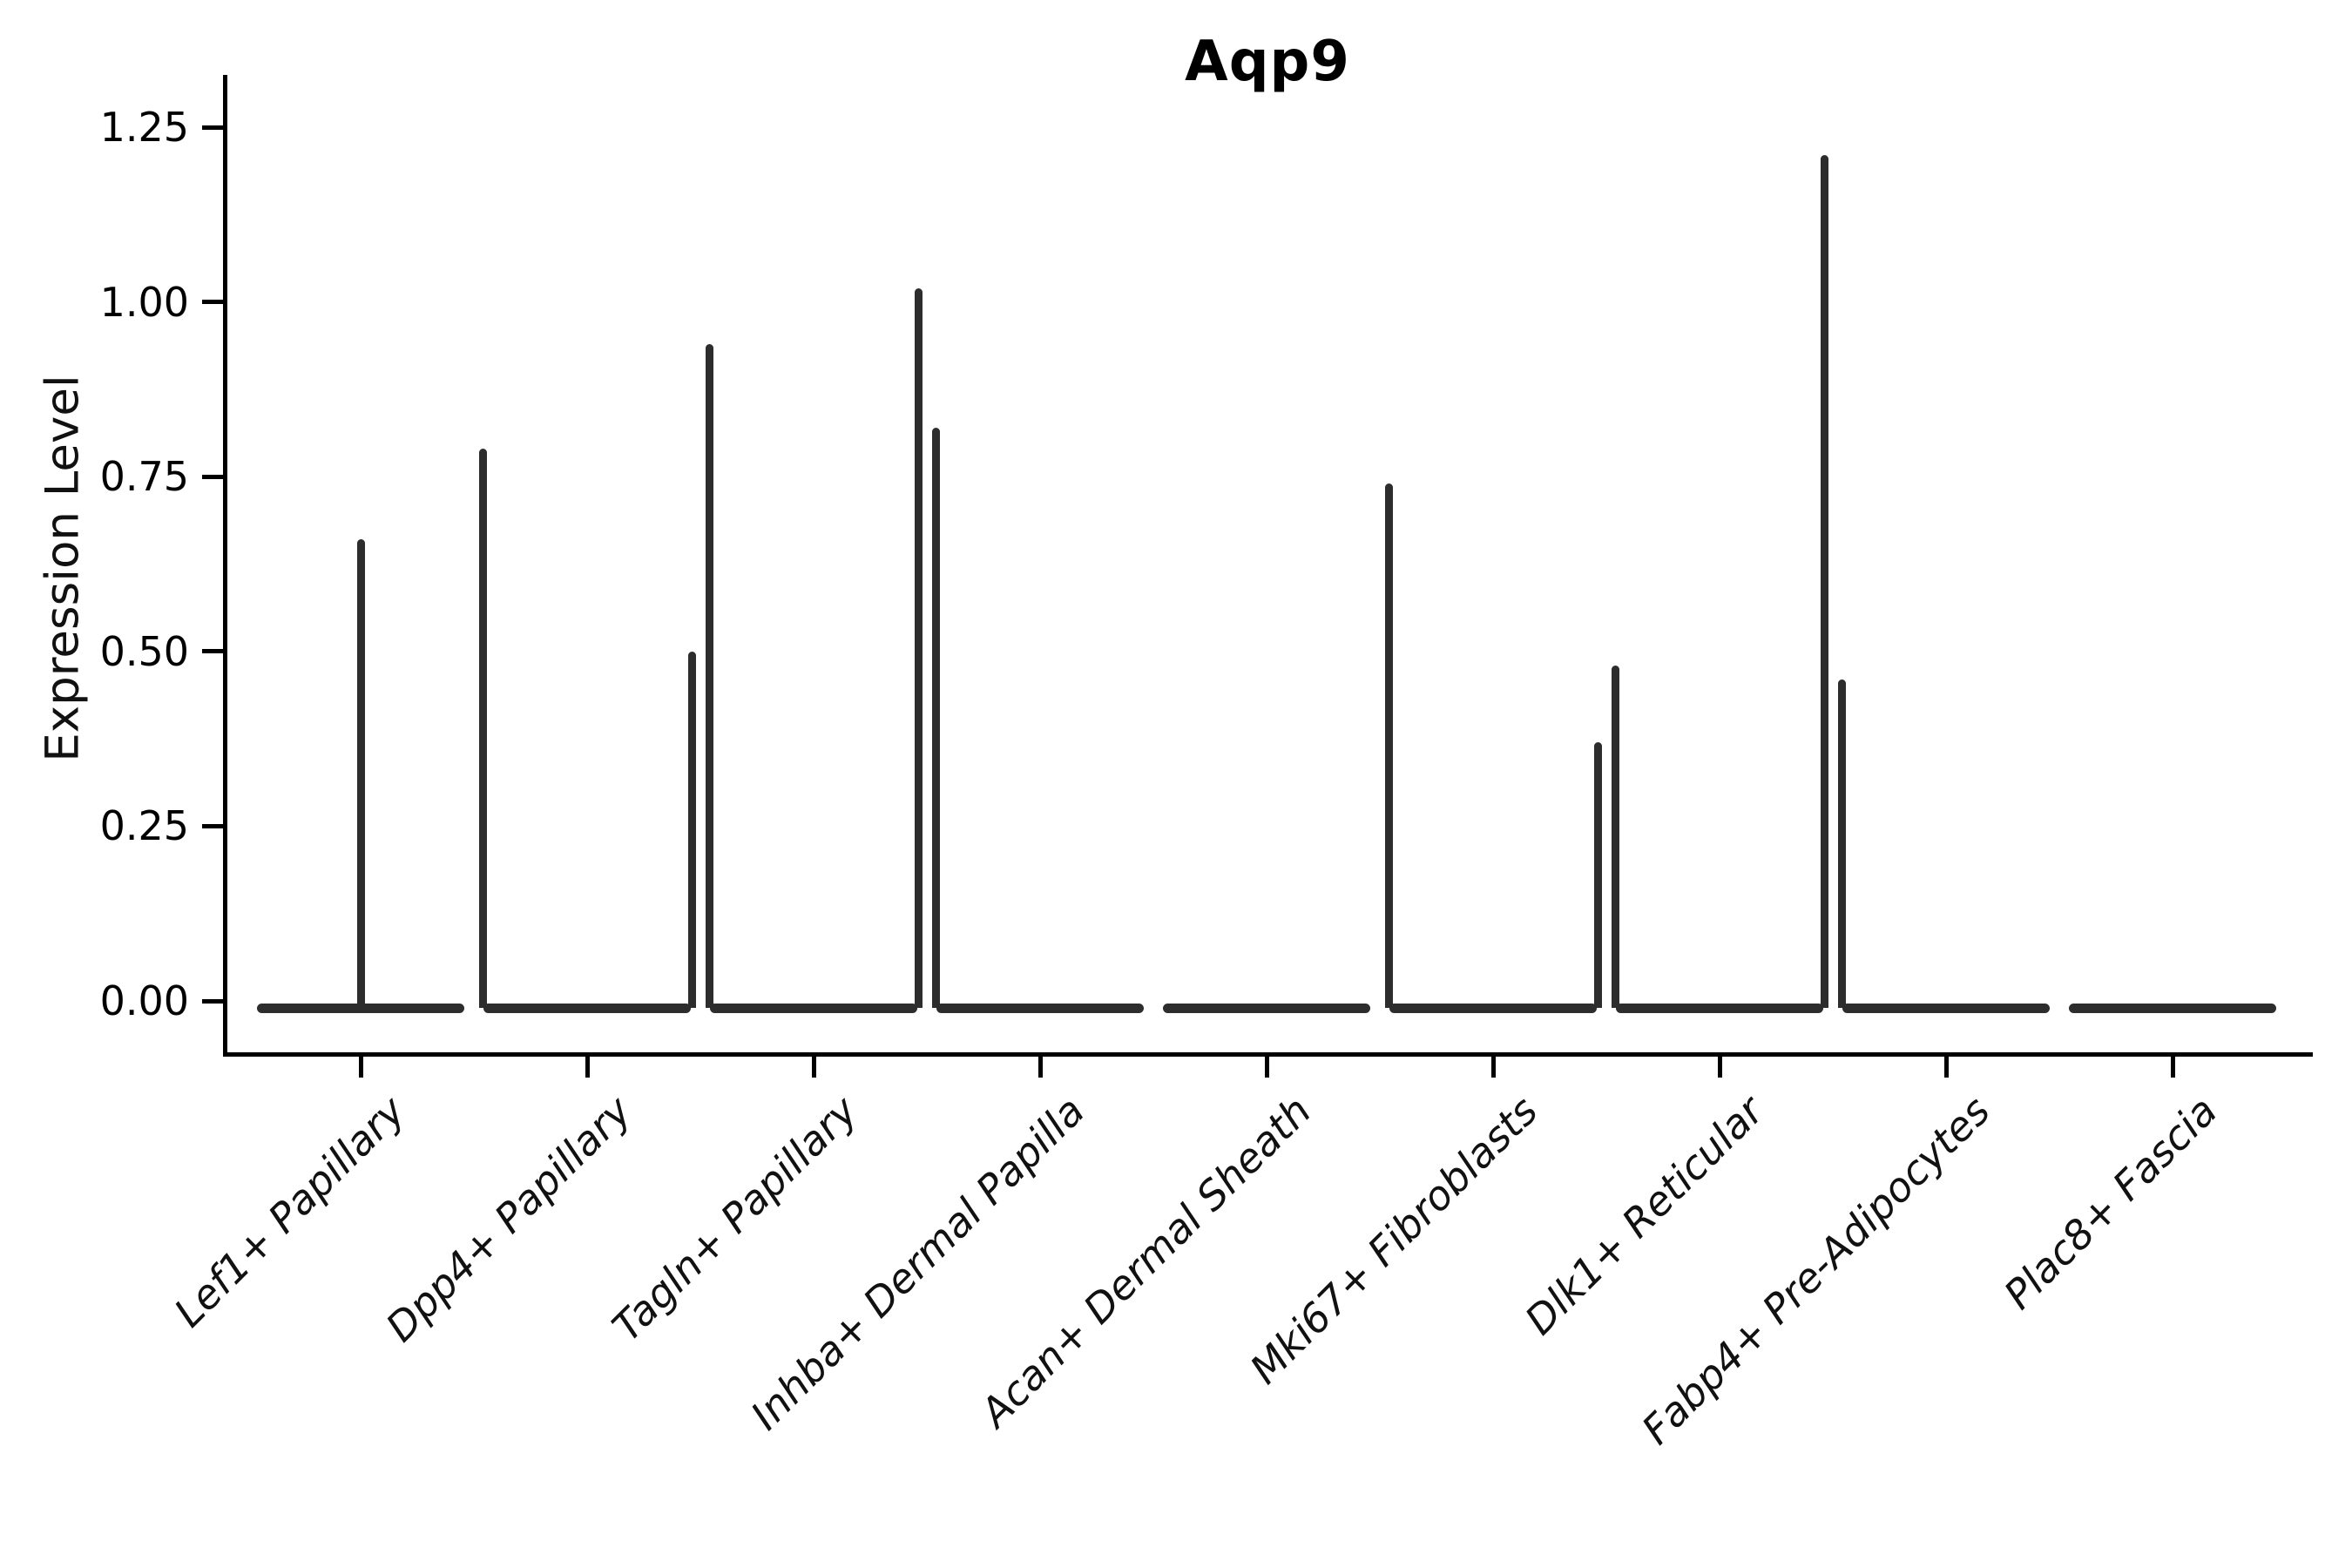 Image resolution: width=2352 pixels, height=1568 pixels. What do you see at coordinates (2110, 1202) in the screenshot?
I see `x-axis-category-label: Plac8+ Fascia` at bounding box center [2110, 1202].